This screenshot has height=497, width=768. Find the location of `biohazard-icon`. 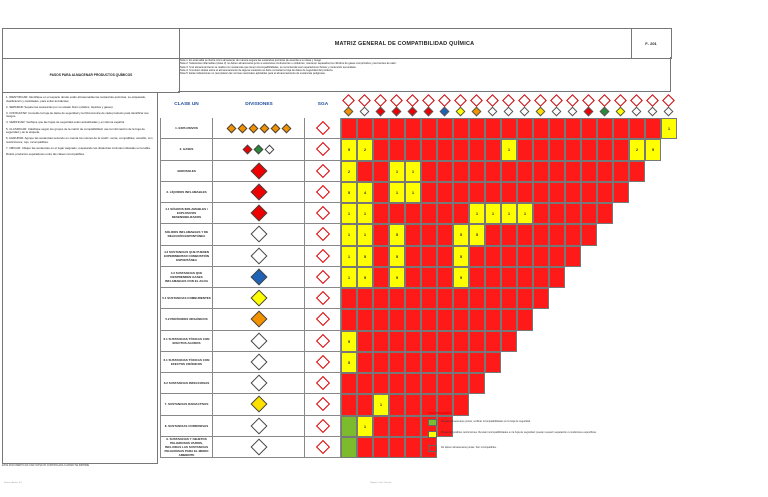

biohazard-icon is located at coordinates (524, 105).